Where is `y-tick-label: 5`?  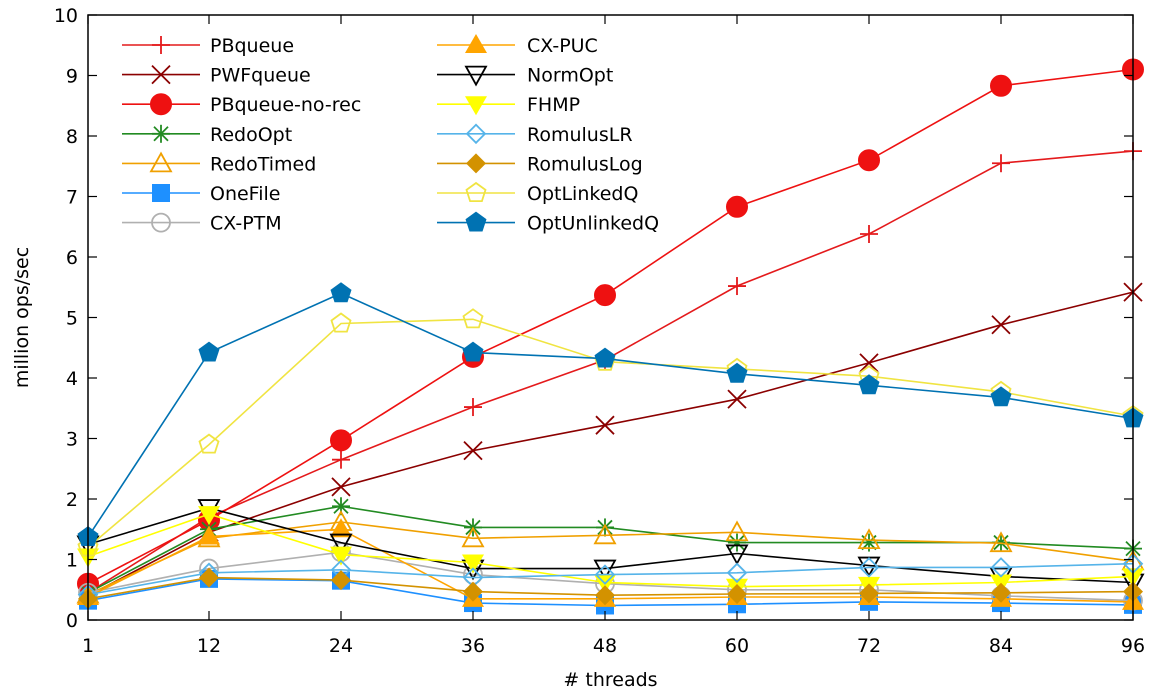 y-tick-label: 5 is located at coordinates (72, 319).